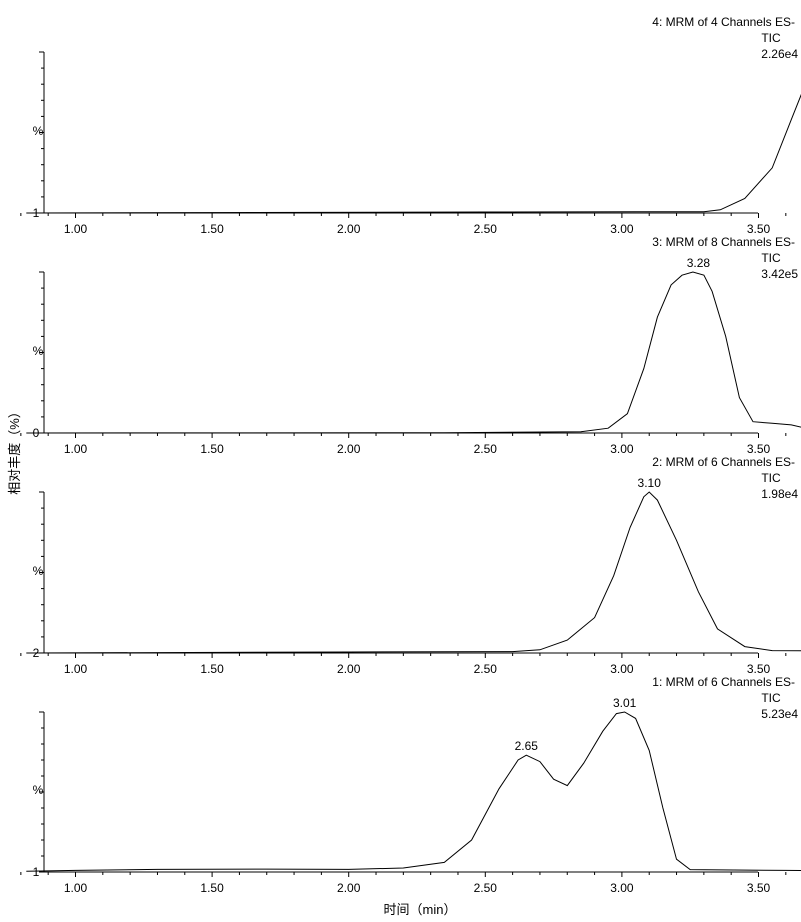 The height and width of the screenshot is (922, 801). What do you see at coordinates (36, 872) in the screenshot?
I see `y-base-label: 1` at bounding box center [36, 872].